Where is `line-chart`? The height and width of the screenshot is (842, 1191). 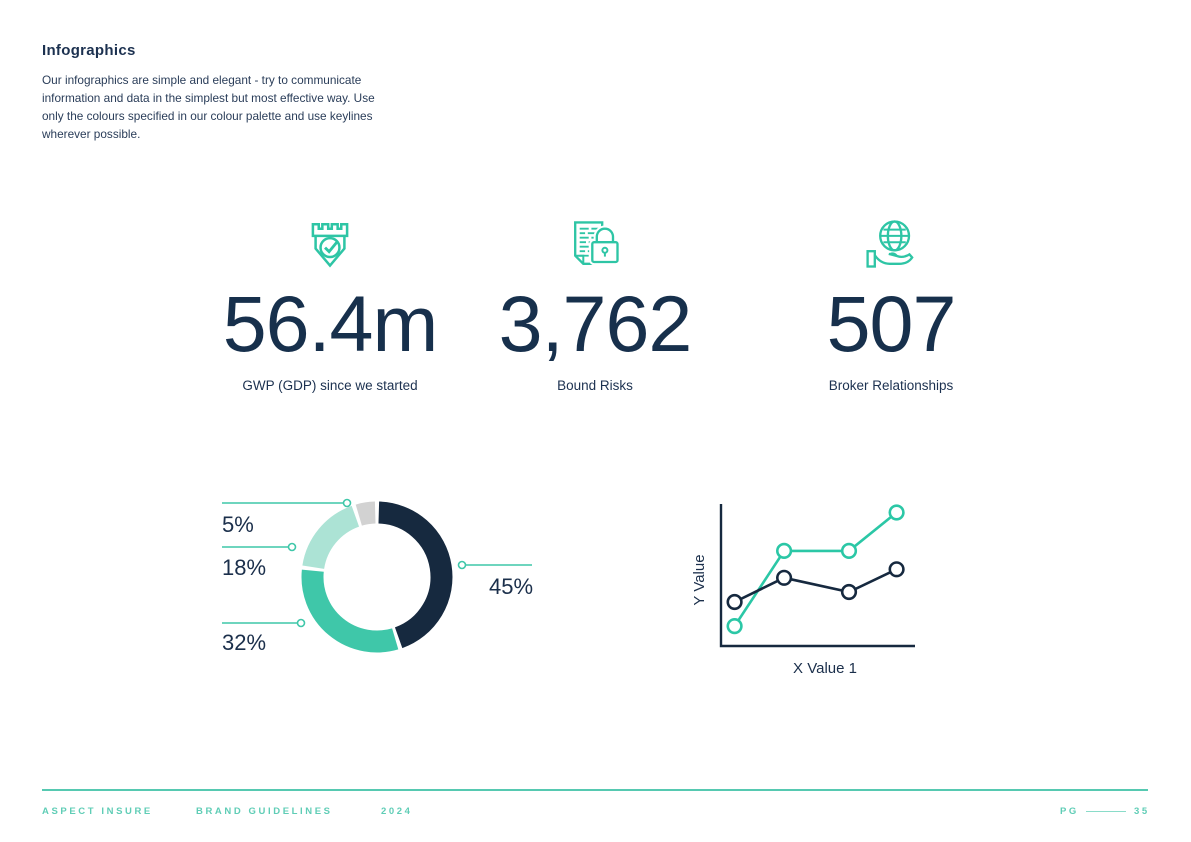 line-chart is located at coordinates (817, 576).